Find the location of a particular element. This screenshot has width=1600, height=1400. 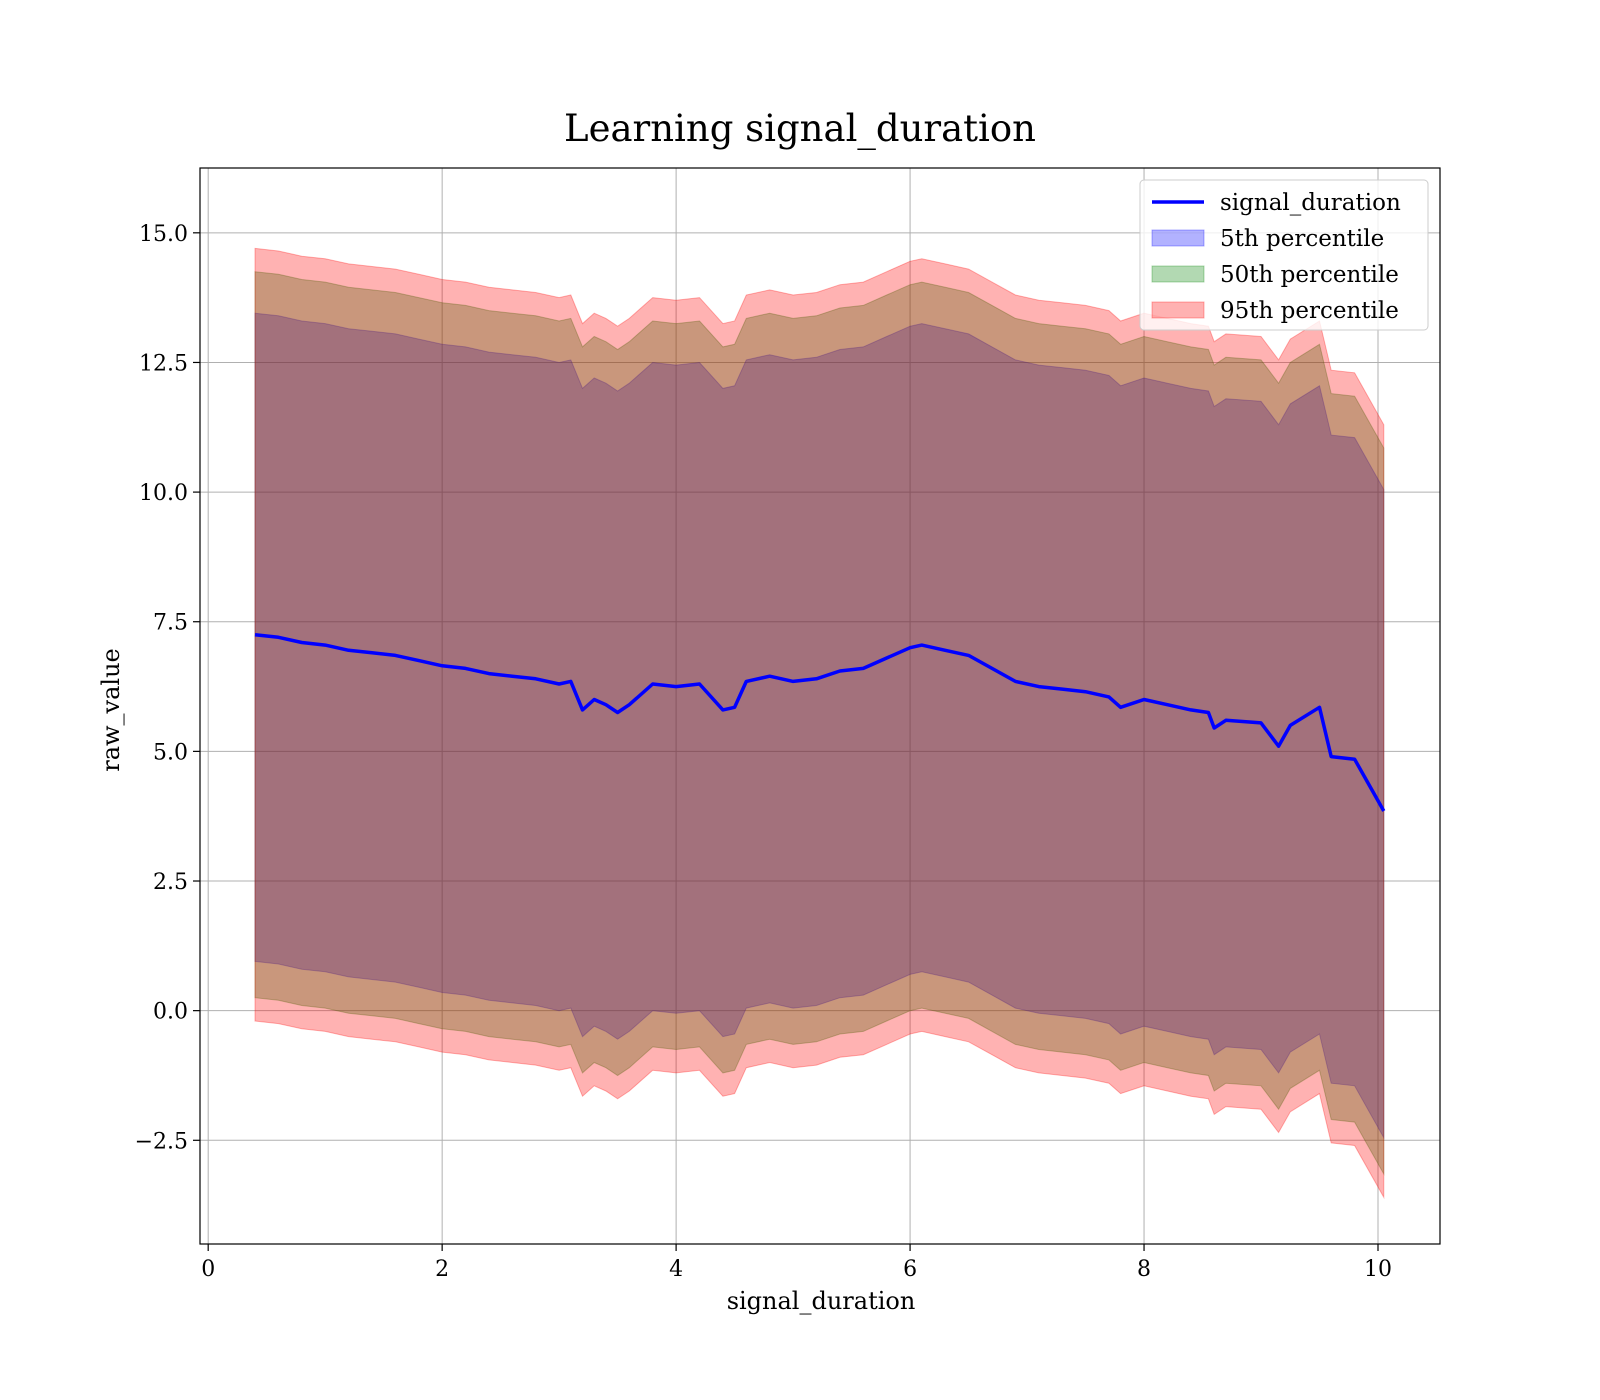

y-tick-label: 10.0 is located at coordinates (163, 493).